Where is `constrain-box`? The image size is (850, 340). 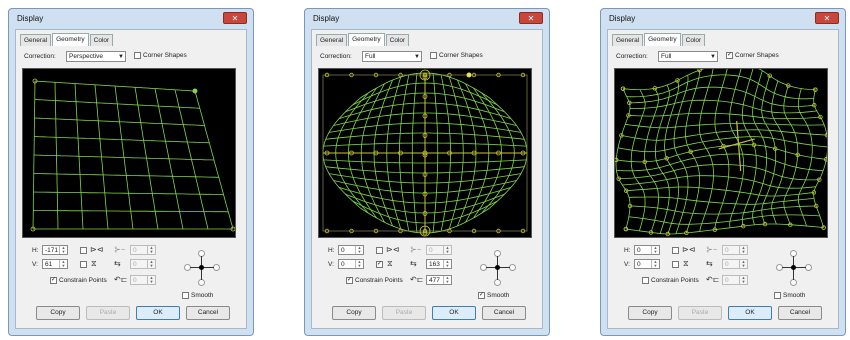 constrain-box is located at coordinates (645, 280).